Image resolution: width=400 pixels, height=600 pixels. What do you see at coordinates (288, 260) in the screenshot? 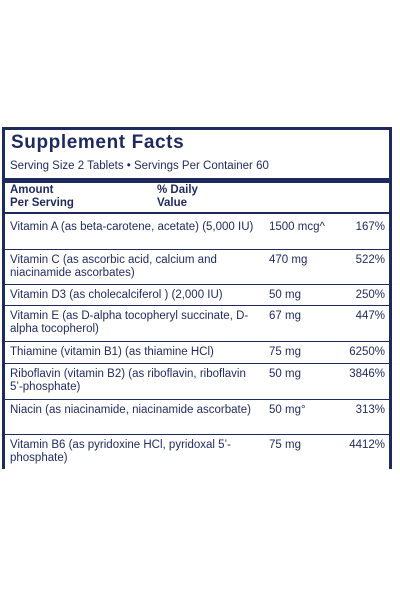
I see `nutrient-amount: 470 mg` at bounding box center [288, 260].